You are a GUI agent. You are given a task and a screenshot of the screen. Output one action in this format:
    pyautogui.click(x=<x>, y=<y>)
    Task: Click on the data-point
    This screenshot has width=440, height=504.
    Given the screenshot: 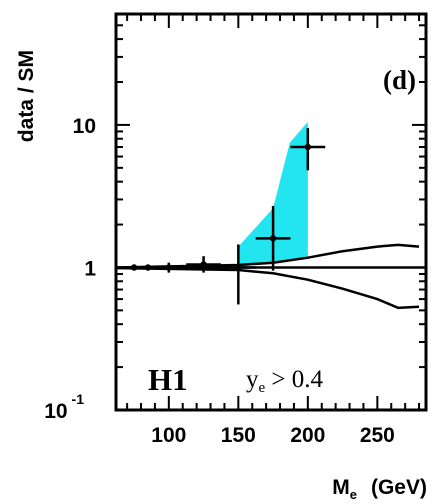 What is the action you would take?
    pyautogui.click(x=169, y=268)
    